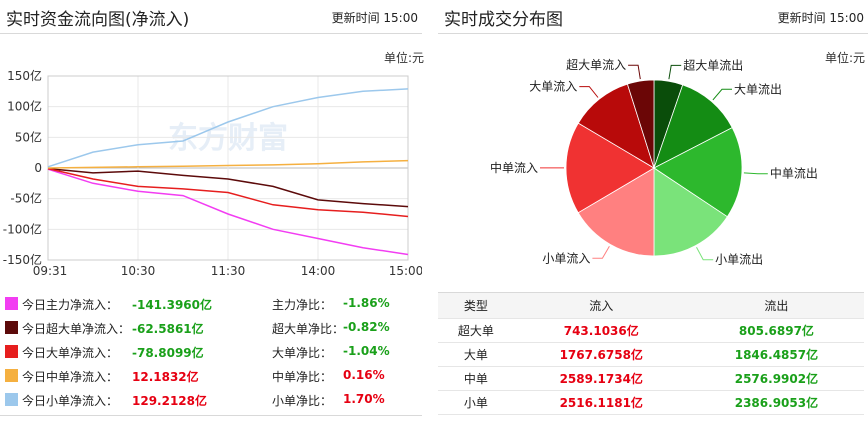 The height and width of the screenshot is (422, 868). What do you see at coordinates (514, 167) in the screenshot?
I see `pie-label: 中单流入` at bounding box center [514, 167].